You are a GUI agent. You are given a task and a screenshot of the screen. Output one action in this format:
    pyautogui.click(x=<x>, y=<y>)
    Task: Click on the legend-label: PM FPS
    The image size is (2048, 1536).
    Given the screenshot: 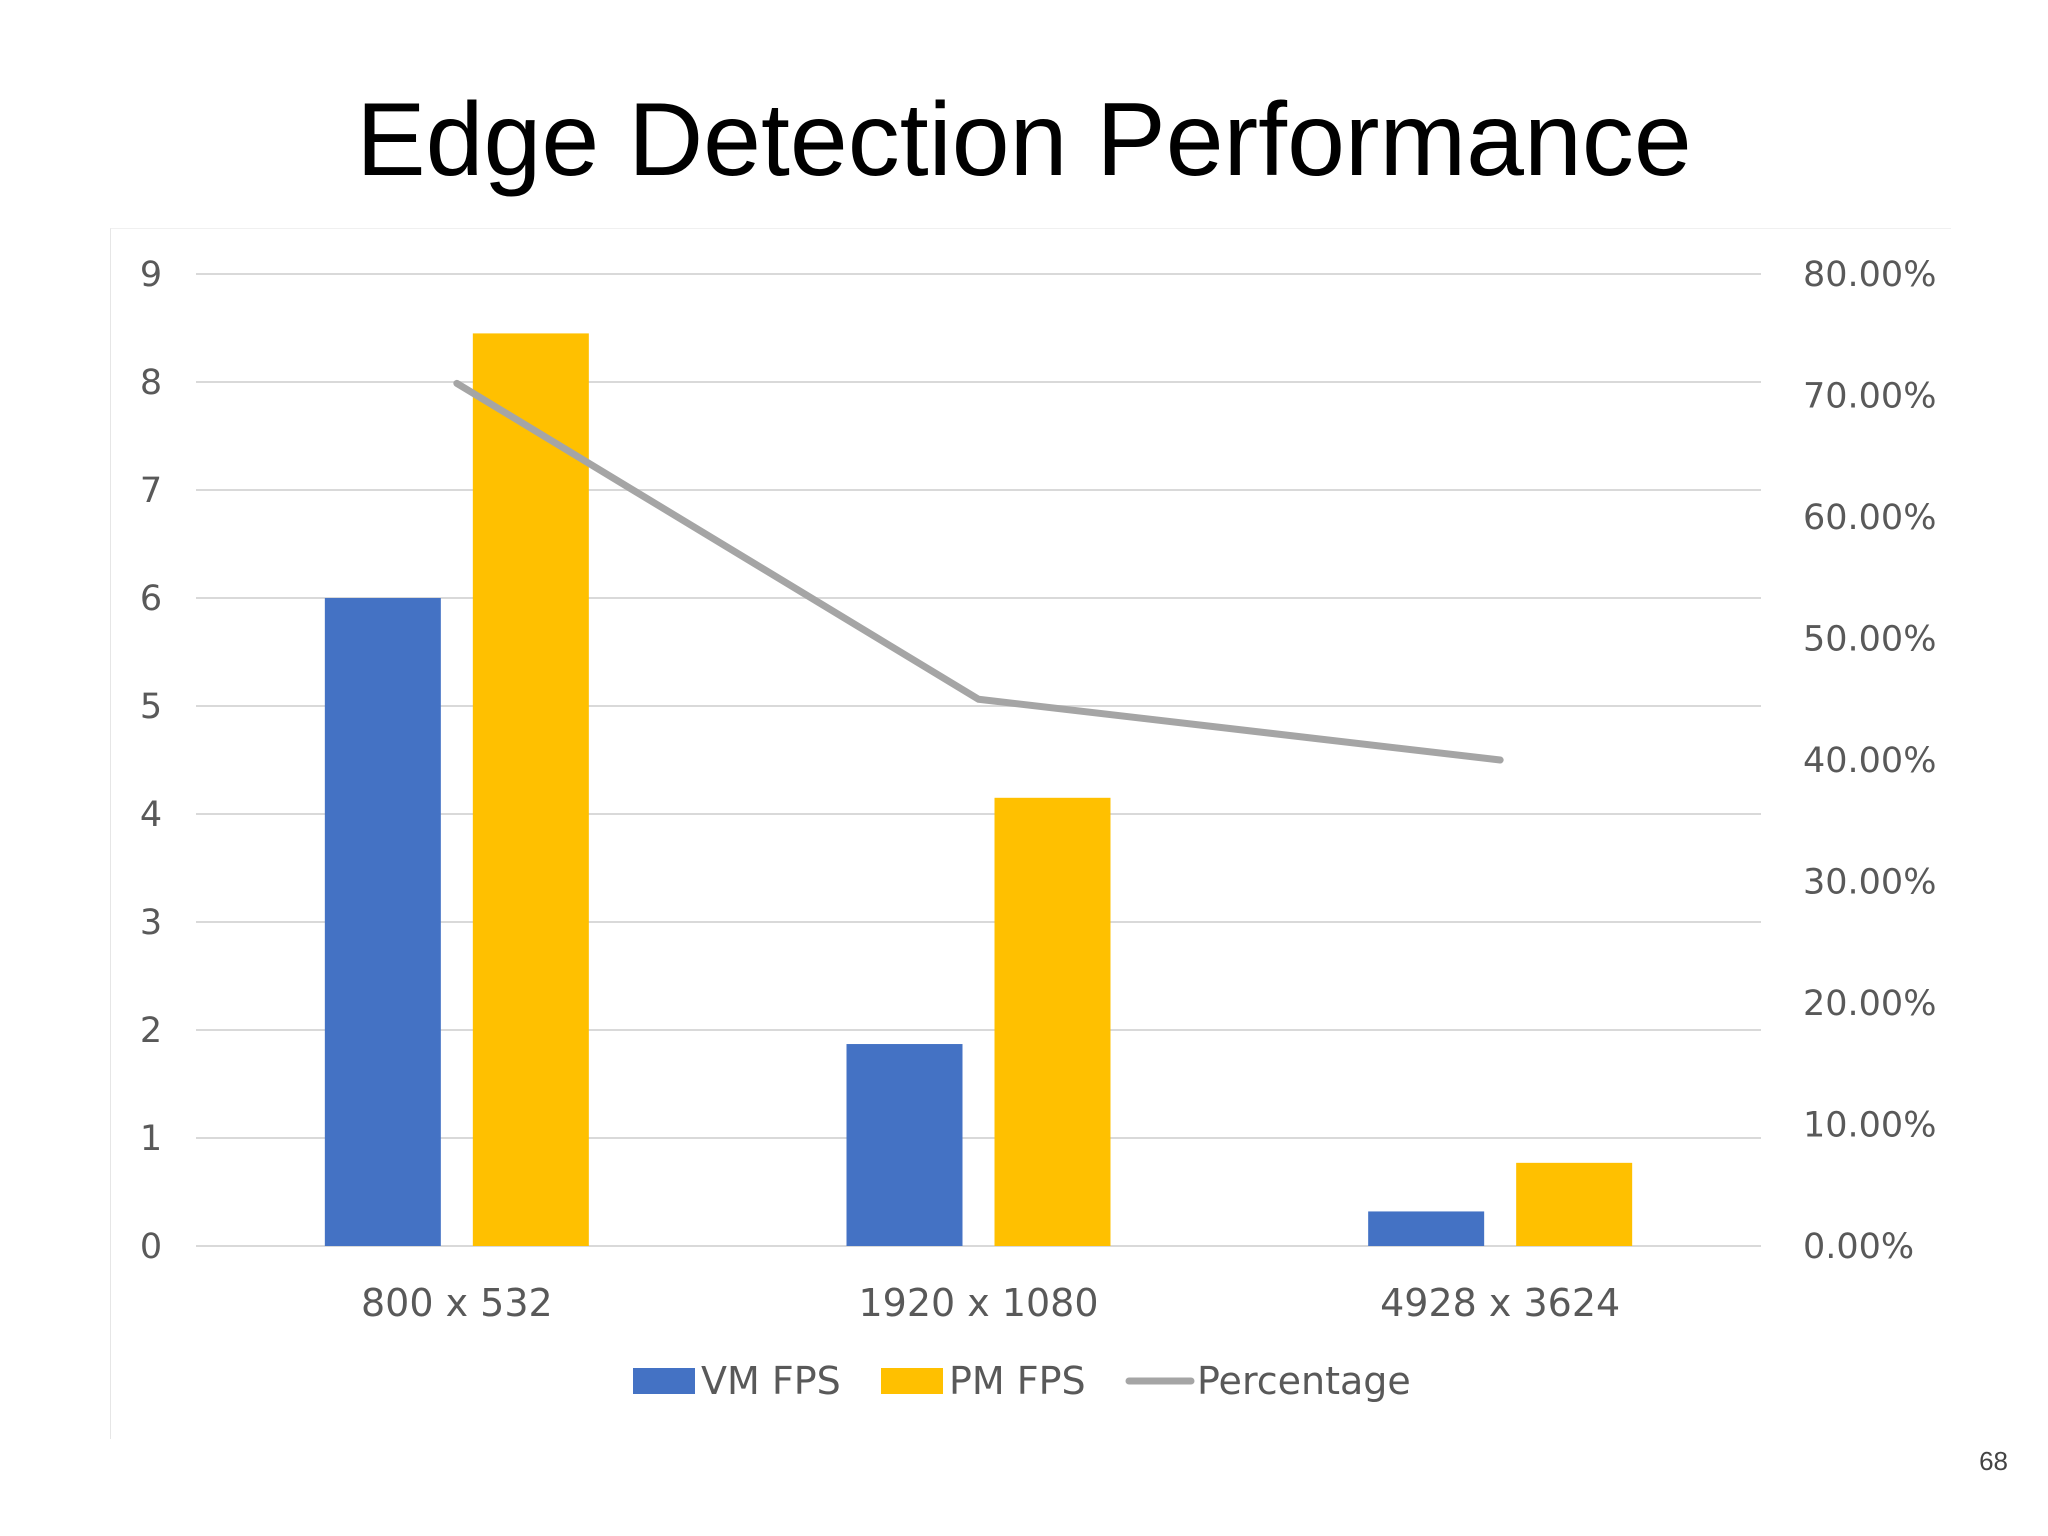 What is the action you would take?
    pyautogui.click(x=1017, y=1381)
    